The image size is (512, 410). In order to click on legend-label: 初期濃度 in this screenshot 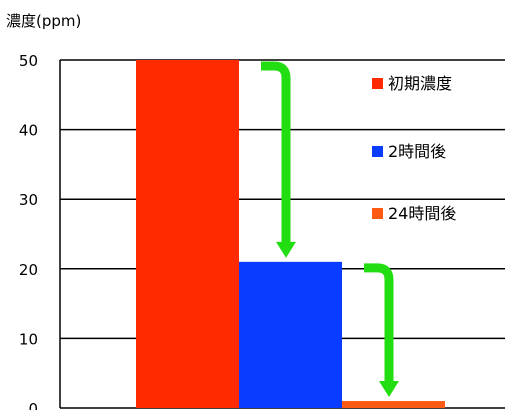, I will do `click(420, 83)`.